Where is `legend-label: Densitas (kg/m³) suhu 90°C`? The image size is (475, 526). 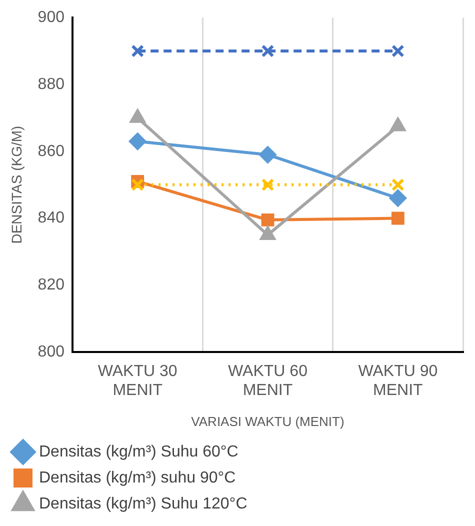
legend-label: Densitas (kg/m³) suhu 90°C is located at coordinates (137, 477).